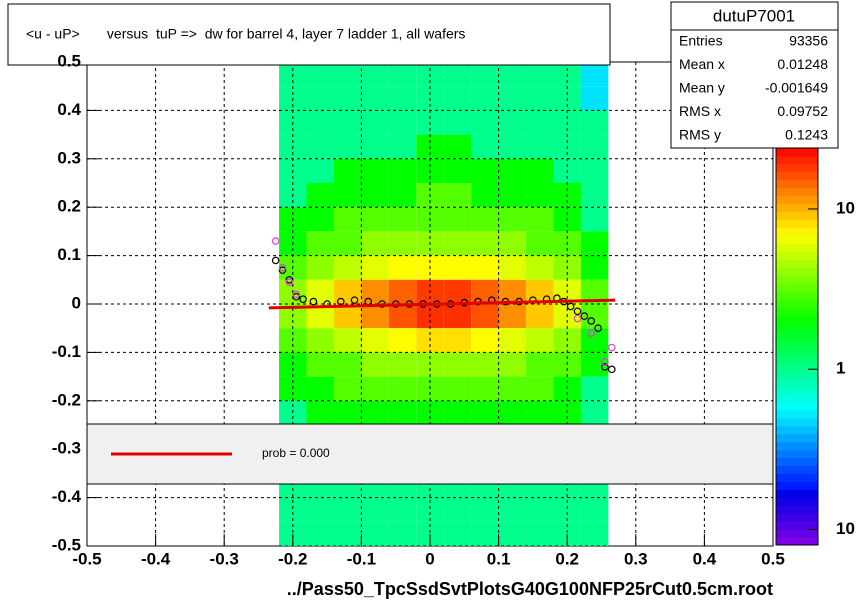 The width and height of the screenshot is (860, 606). Describe the element at coordinates (429, 558) in the screenshot. I see `x-tick-label: 0` at that location.